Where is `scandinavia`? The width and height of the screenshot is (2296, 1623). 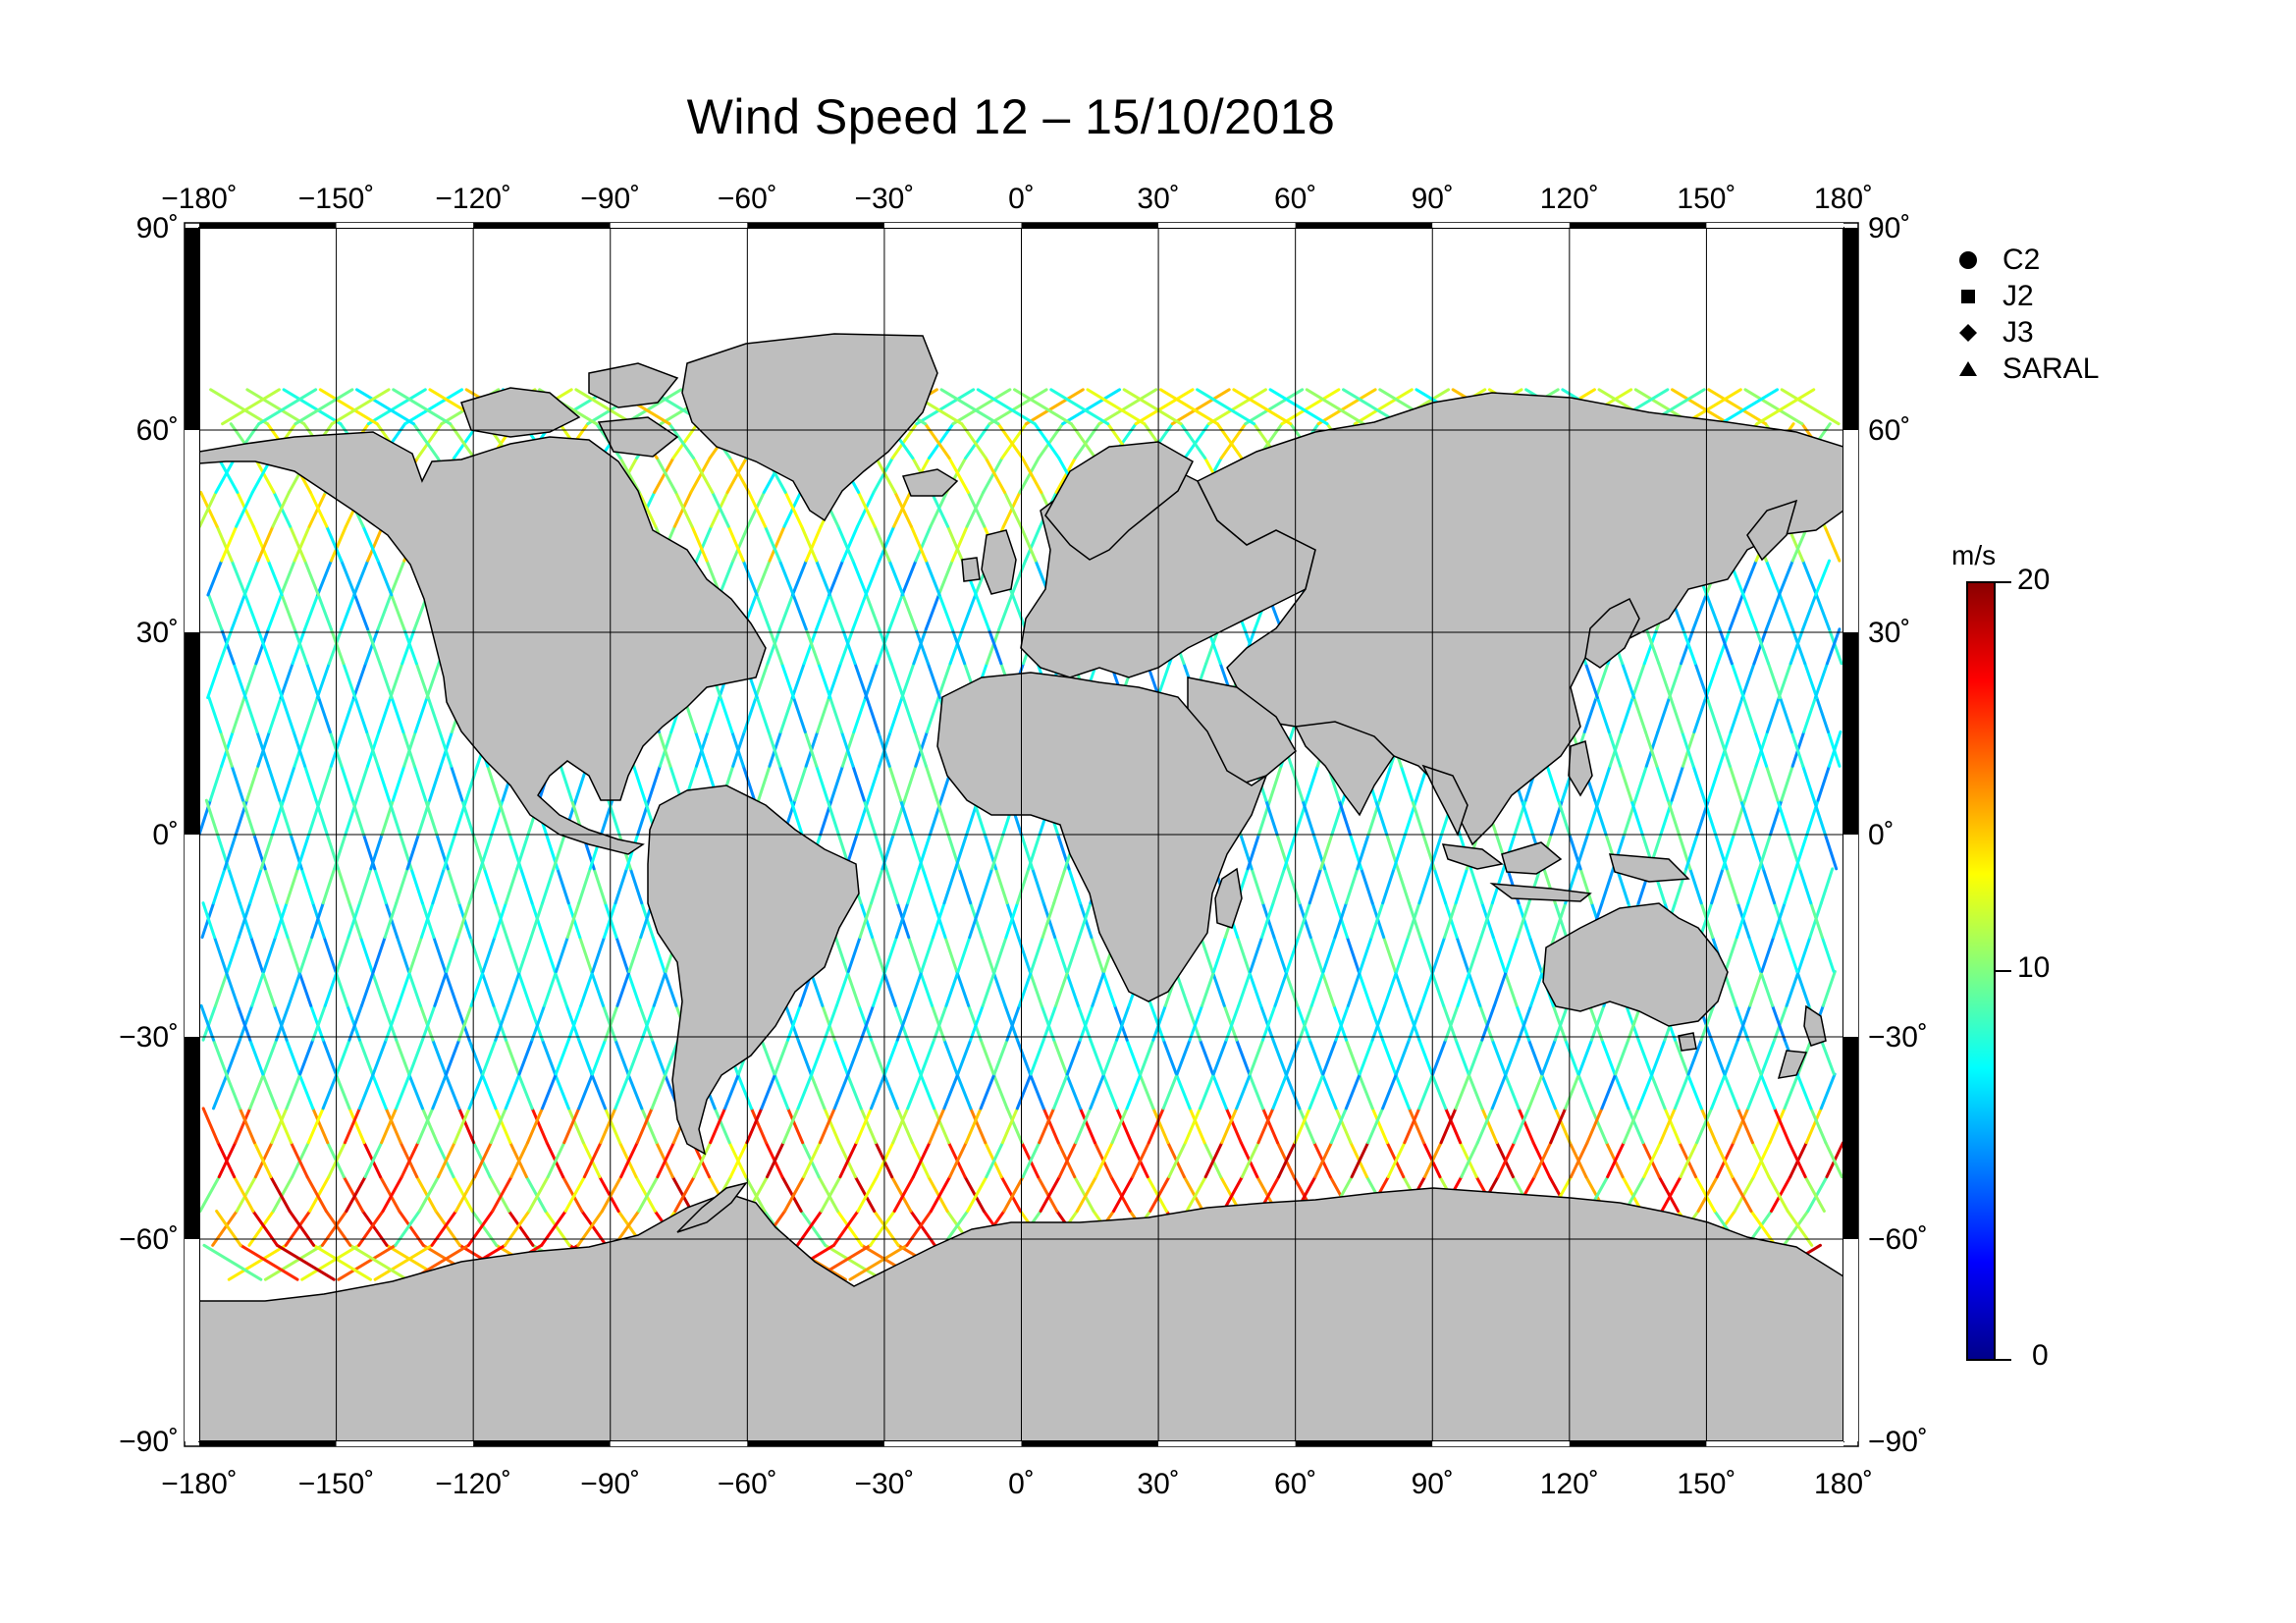
scandinavia is located at coordinates (1119, 501).